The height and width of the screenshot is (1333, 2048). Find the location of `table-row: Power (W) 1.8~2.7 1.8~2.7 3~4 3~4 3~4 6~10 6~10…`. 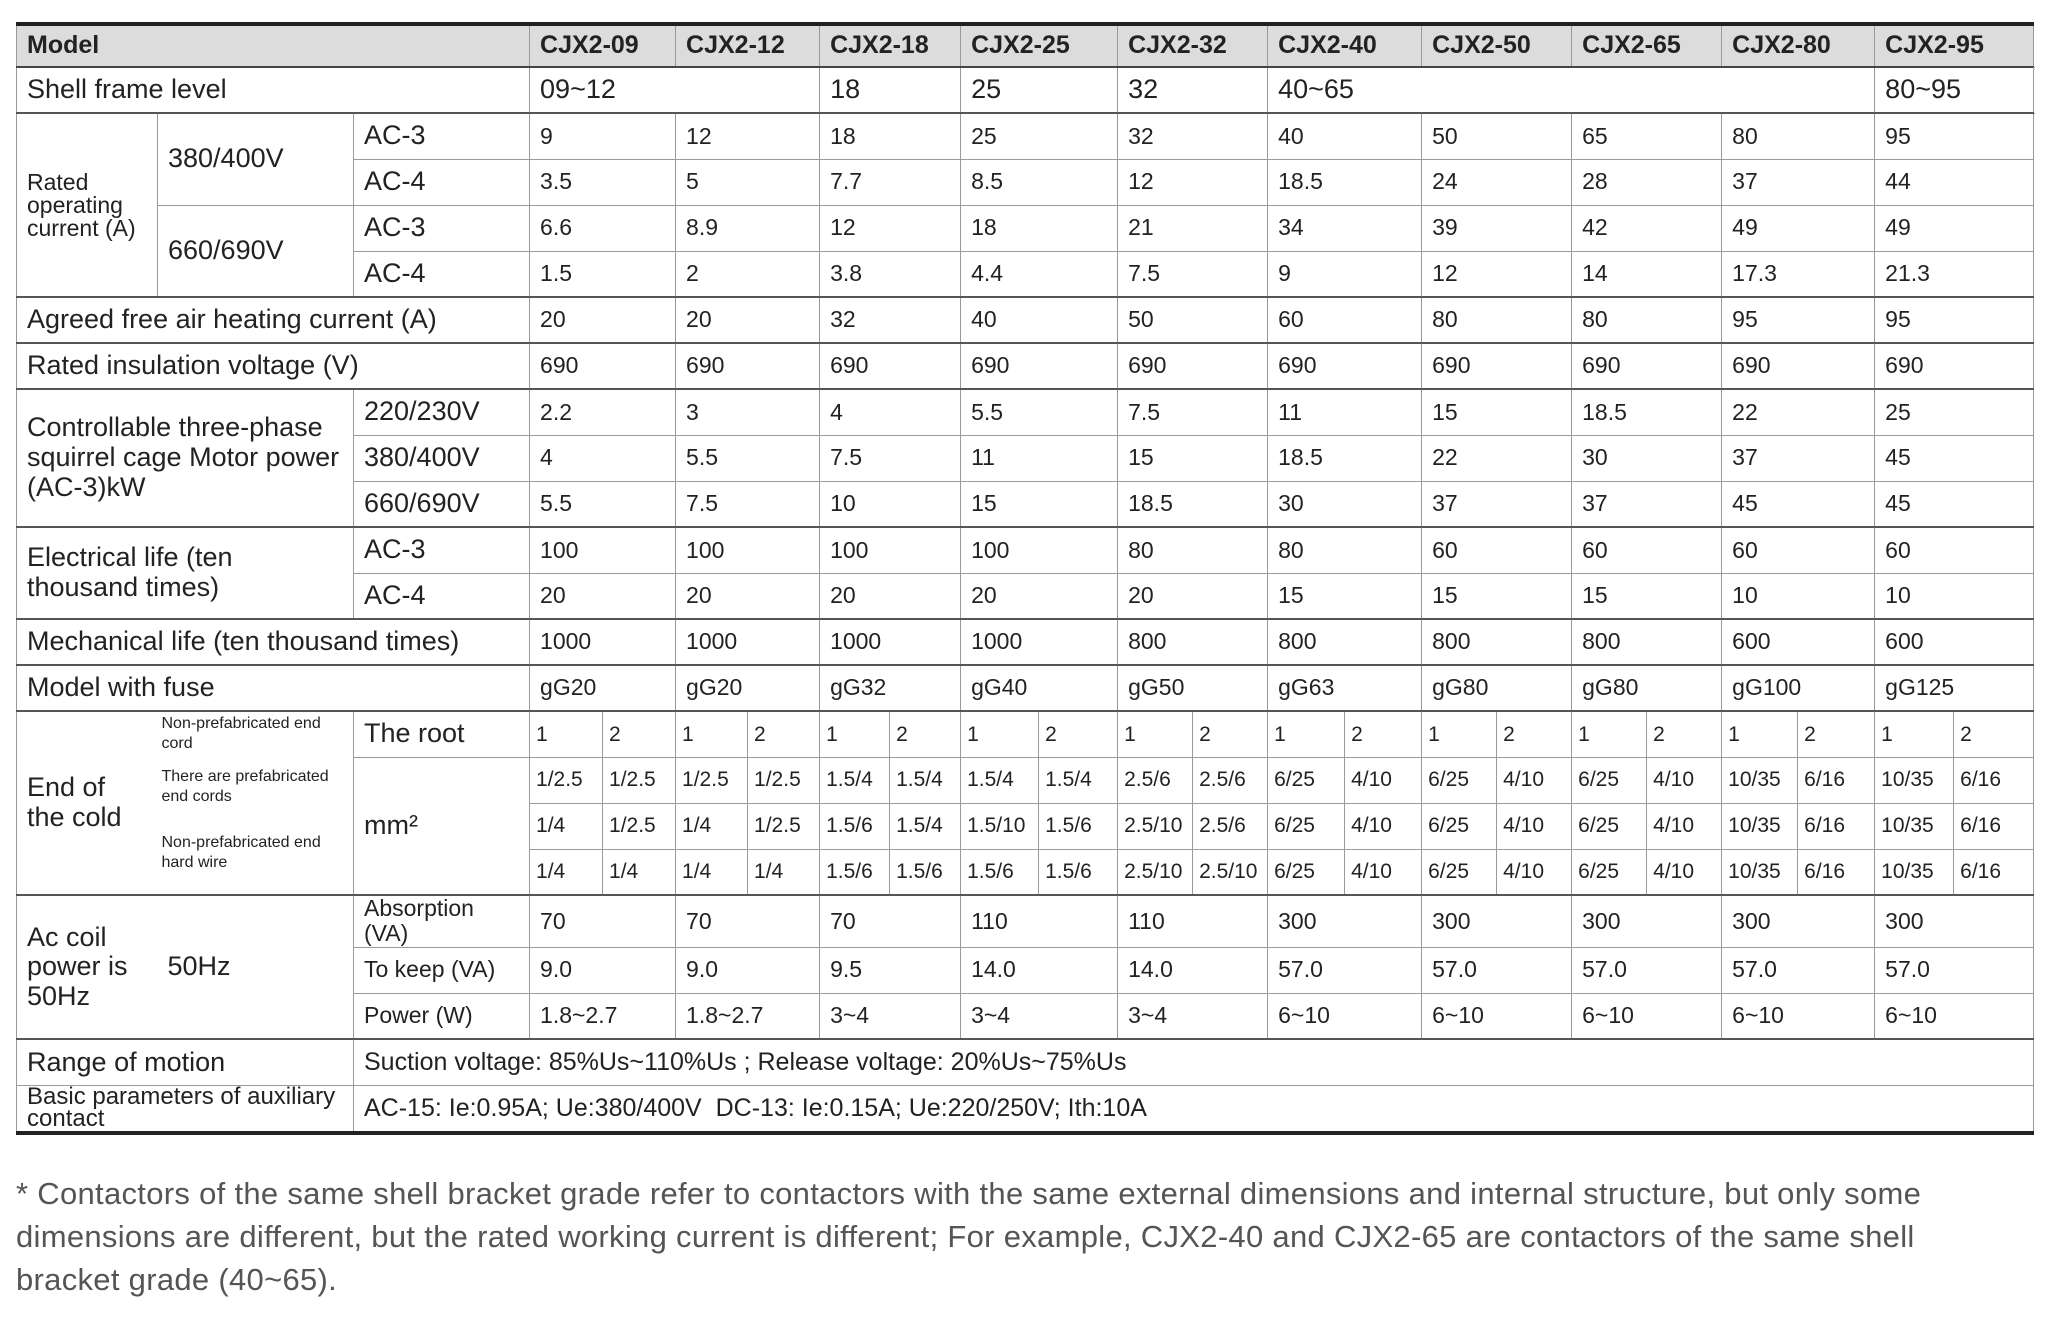

table-row: Power (W) 1.8~2.7 1.8~2.7 3~4 3~4 3~4 6~10 6~10… is located at coordinates (1026, 1016).